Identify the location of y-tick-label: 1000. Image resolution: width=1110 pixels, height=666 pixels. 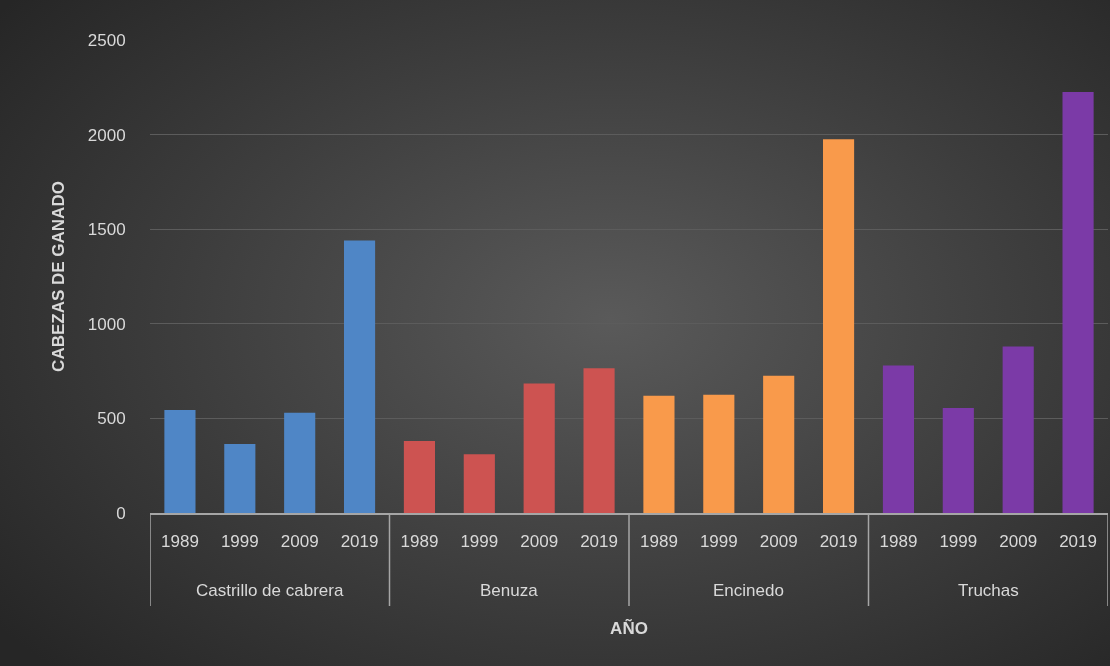
(106, 324).